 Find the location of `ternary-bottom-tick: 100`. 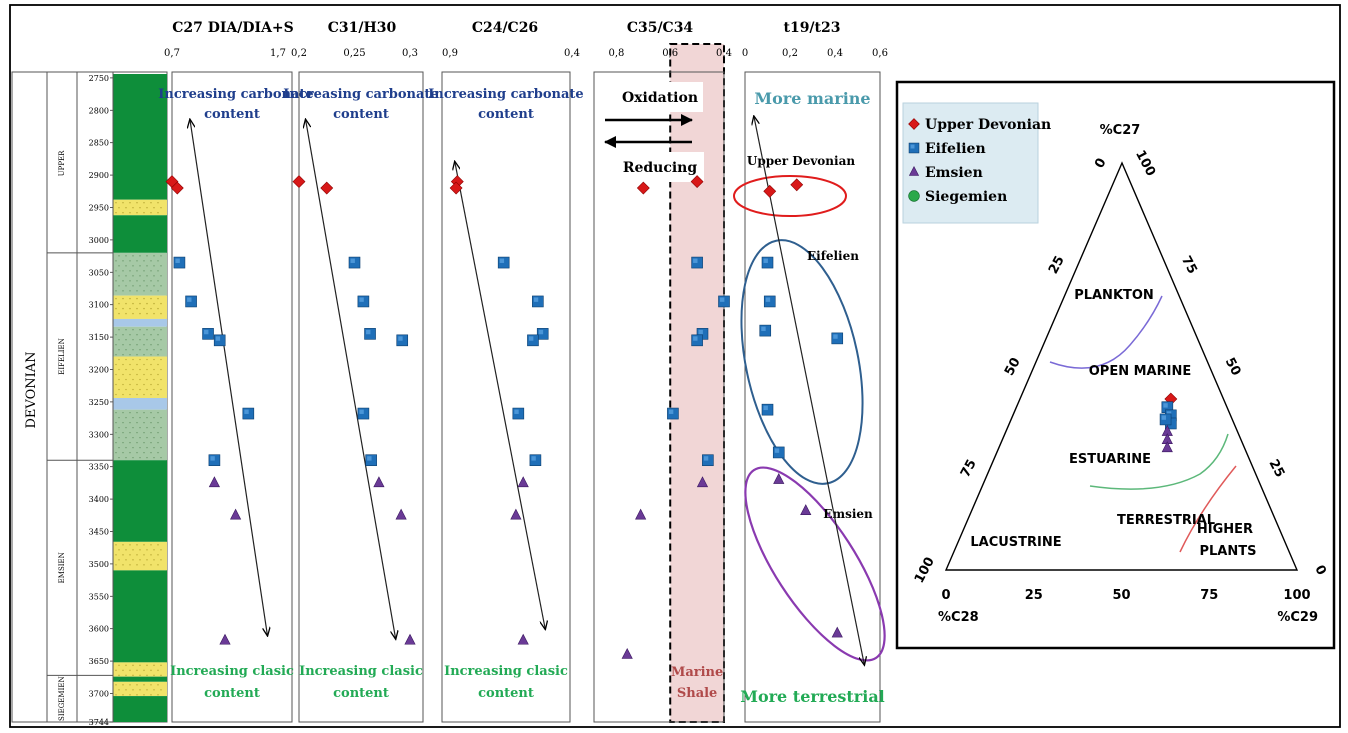

ternary-bottom-tick: 100 is located at coordinates (1296, 595).